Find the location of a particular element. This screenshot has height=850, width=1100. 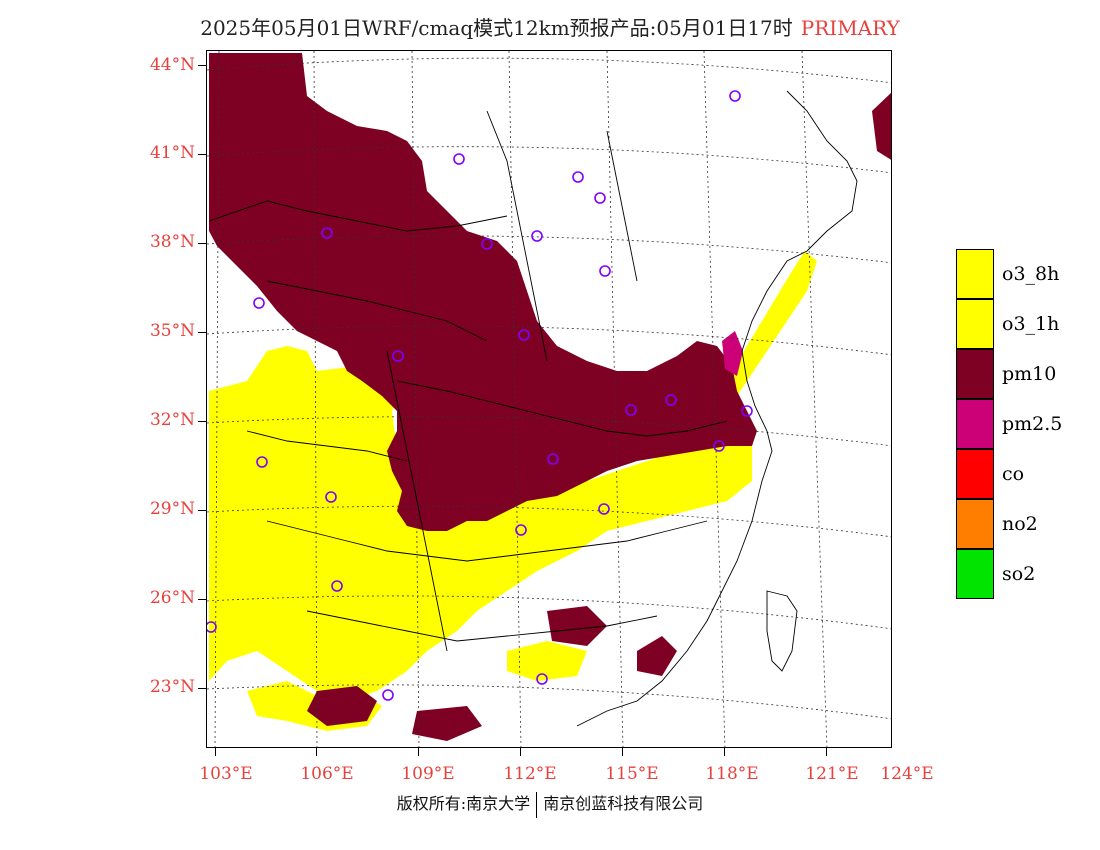

lat-label-38n: 38°N is located at coordinates (172, 242).